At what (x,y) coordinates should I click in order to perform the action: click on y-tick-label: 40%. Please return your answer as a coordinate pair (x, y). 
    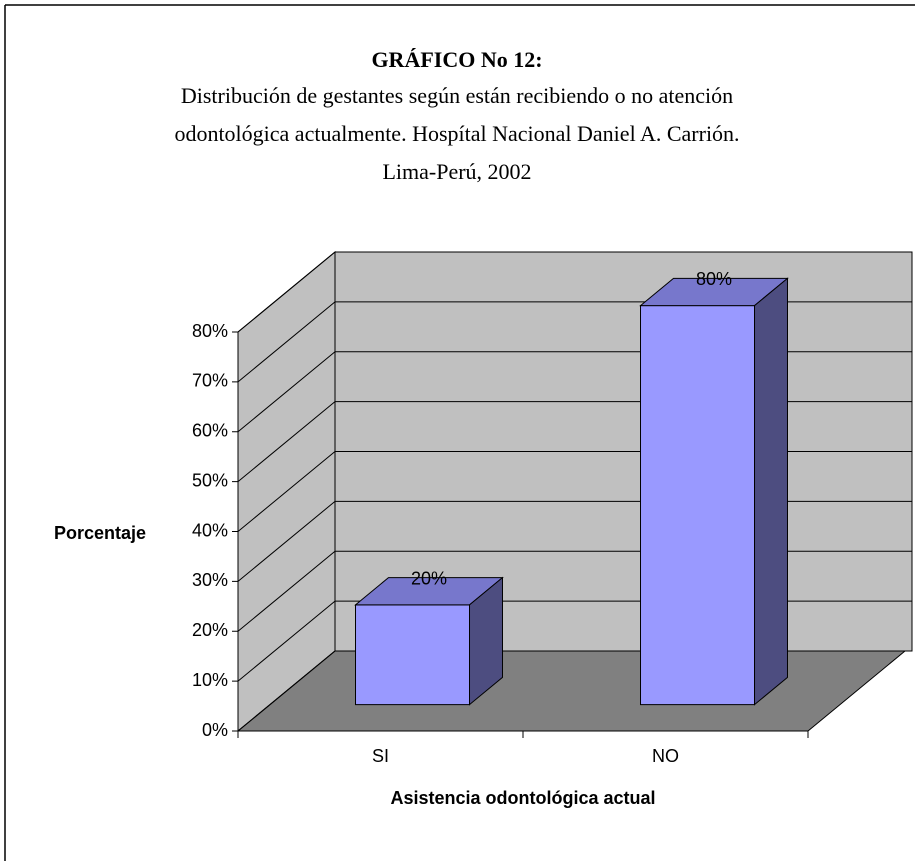
    Looking at the image, I should click on (210, 530).